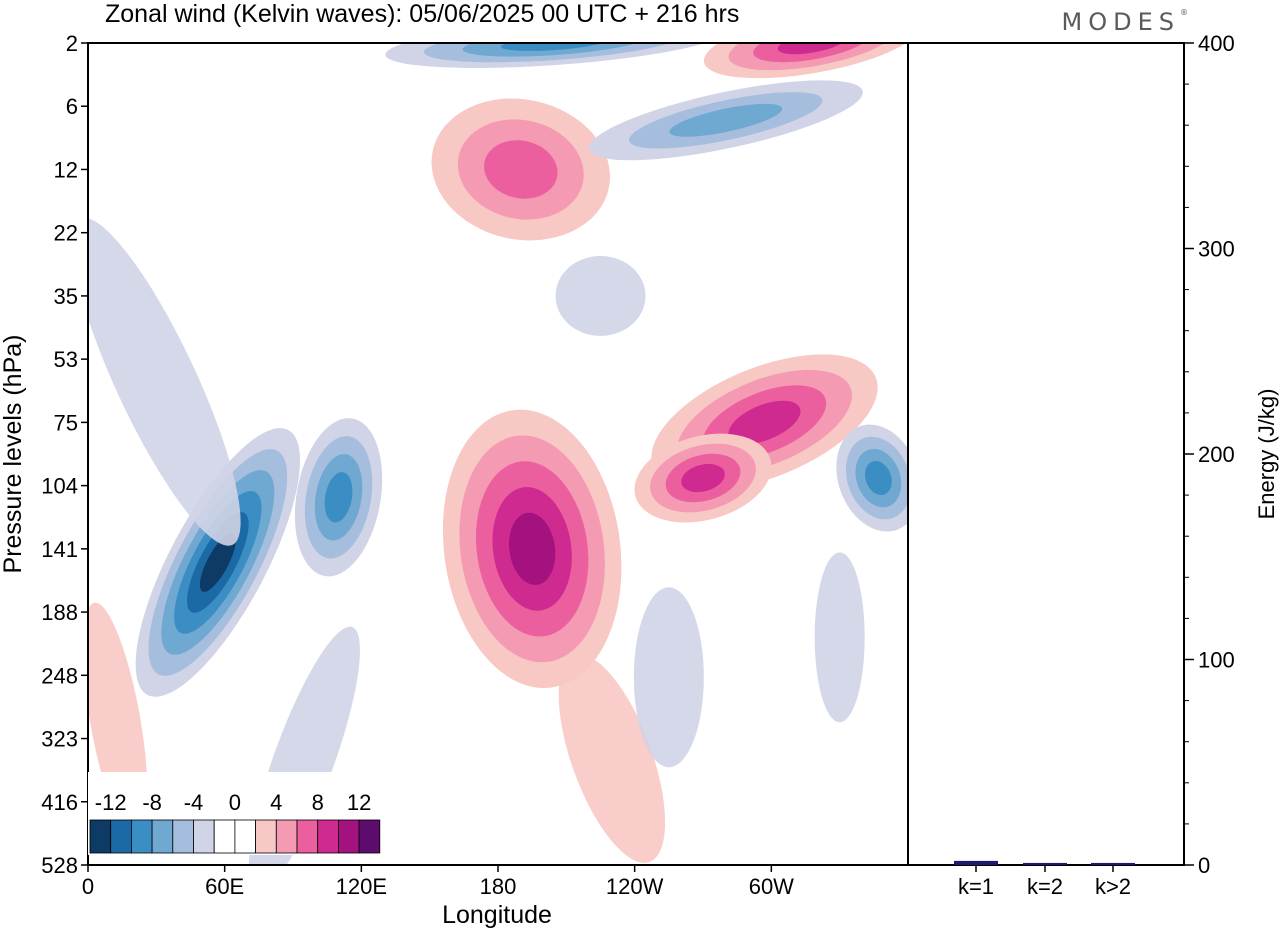  What do you see at coordinates (359, 802) in the screenshot?
I see `colorbar-label: 12` at bounding box center [359, 802].